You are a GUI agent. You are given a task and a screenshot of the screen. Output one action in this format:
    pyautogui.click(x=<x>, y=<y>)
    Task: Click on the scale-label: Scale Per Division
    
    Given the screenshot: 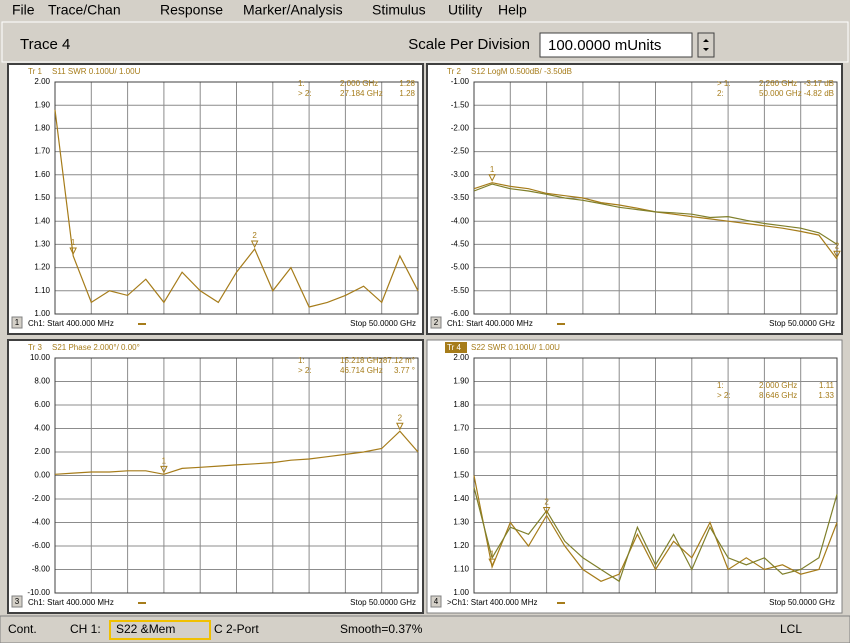 What is the action you would take?
    pyautogui.click(x=469, y=44)
    